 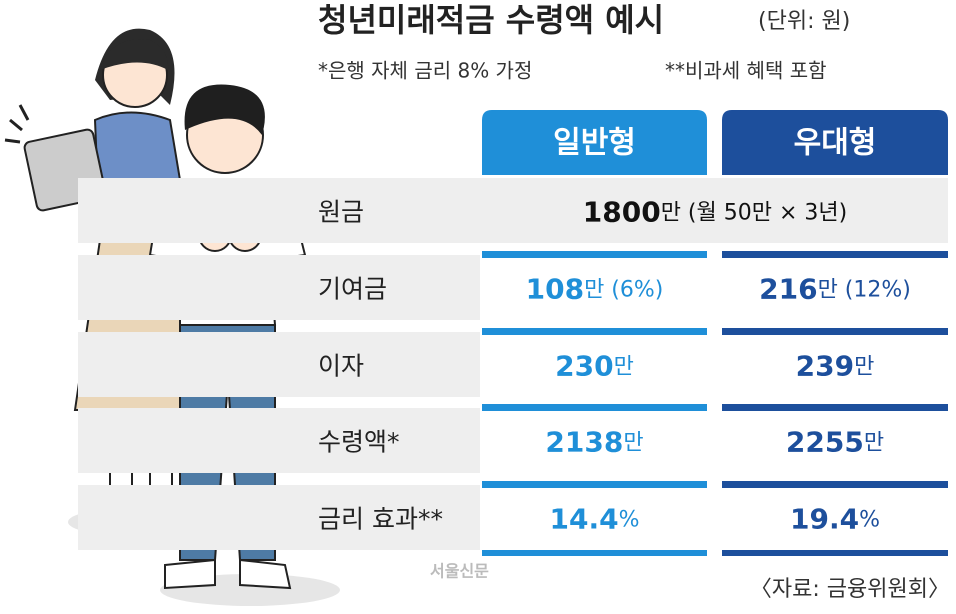 What do you see at coordinates (341, 366) in the screenshot?
I see `row-label: 이자` at bounding box center [341, 366].